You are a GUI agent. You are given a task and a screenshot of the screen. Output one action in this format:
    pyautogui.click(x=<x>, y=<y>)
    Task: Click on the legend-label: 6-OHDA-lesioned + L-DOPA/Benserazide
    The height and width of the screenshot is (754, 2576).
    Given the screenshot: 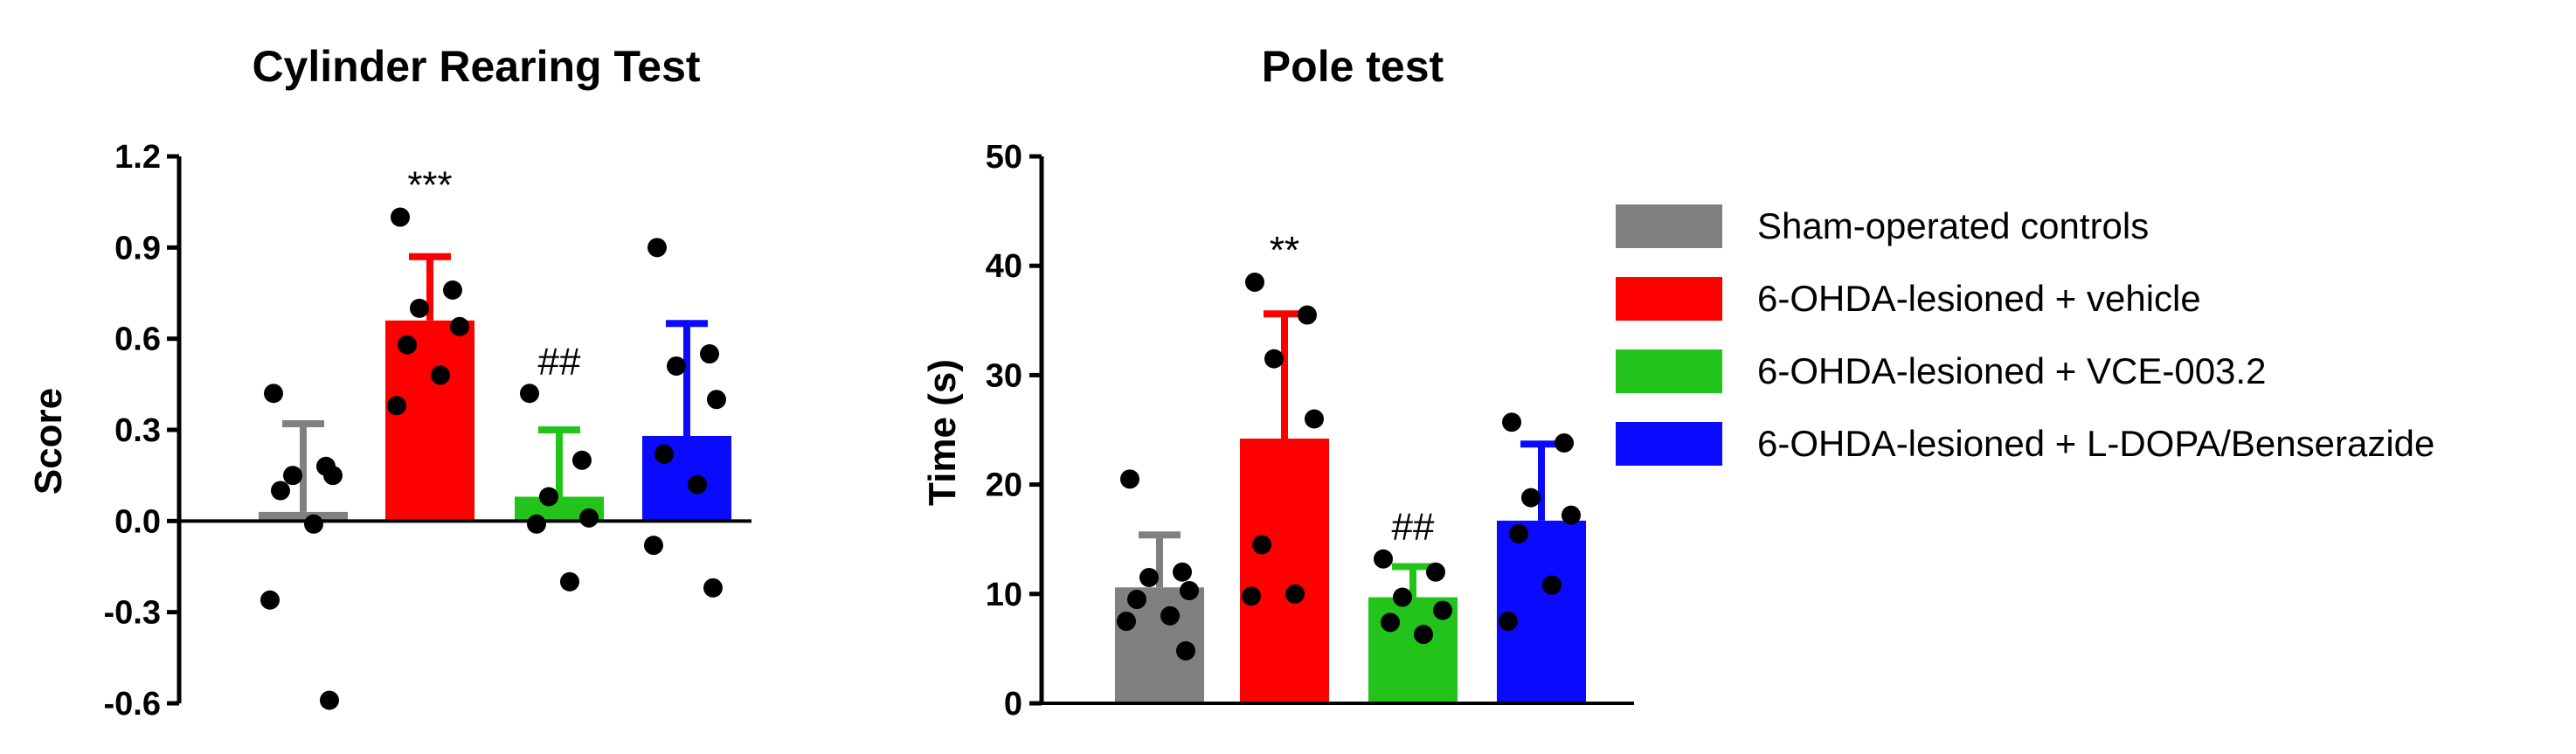 What is the action you would take?
    pyautogui.click(x=2095, y=443)
    